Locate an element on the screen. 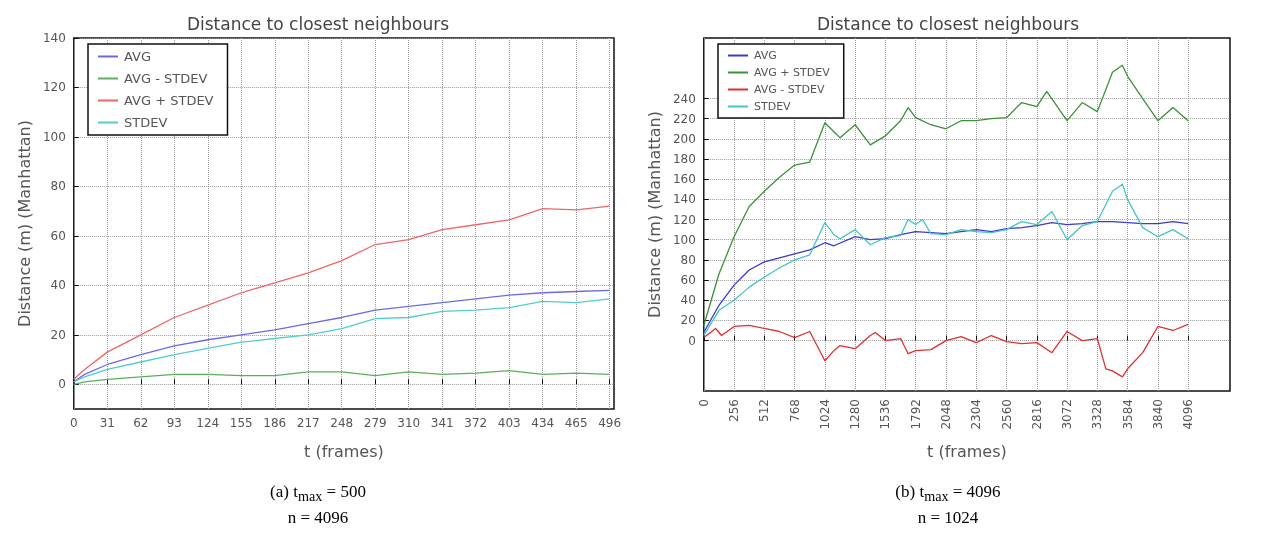 This screenshot has height=557, width=1265. y-tick-label: 240 is located at coordinates (684, 98).